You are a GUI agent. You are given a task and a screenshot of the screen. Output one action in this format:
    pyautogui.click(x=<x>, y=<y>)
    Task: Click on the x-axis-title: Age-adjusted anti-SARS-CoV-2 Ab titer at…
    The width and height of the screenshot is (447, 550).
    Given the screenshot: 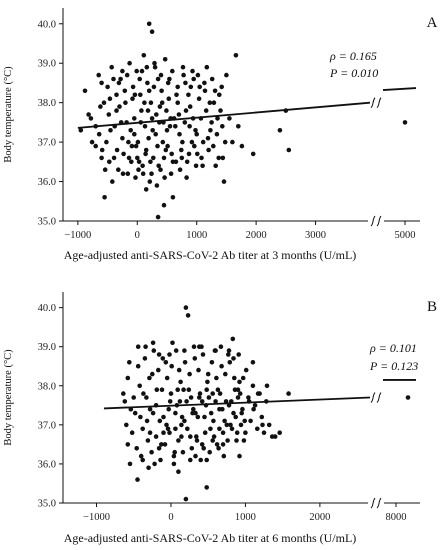 What is the action you would take?
    pyautogui.click(x=210, y=255)
    